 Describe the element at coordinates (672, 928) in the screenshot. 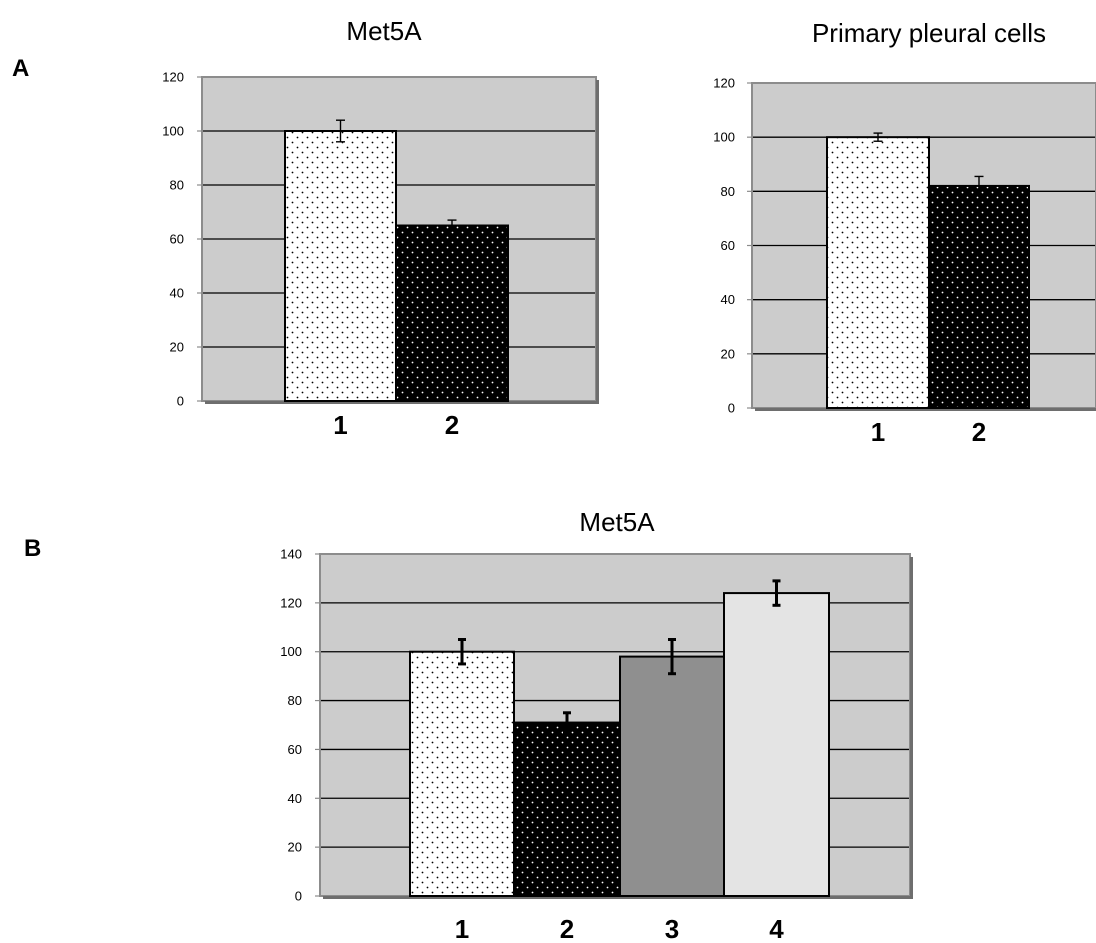

I see `category-label-3: 3` at that location.